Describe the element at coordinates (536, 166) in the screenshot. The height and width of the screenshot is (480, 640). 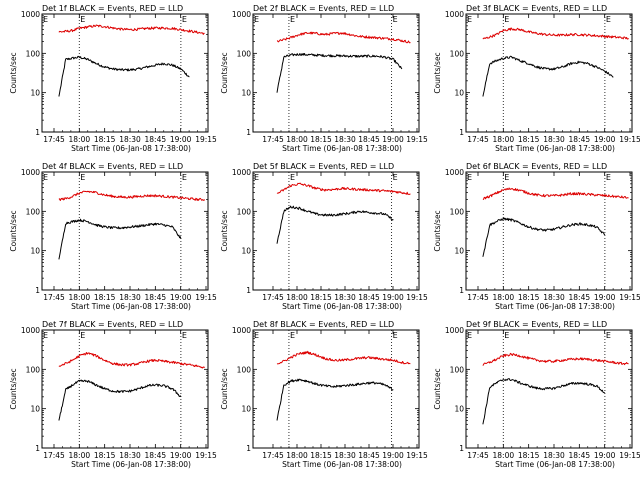
I see `panel-title: Det 6f BLACK = Events, RED = LLD` at that location.